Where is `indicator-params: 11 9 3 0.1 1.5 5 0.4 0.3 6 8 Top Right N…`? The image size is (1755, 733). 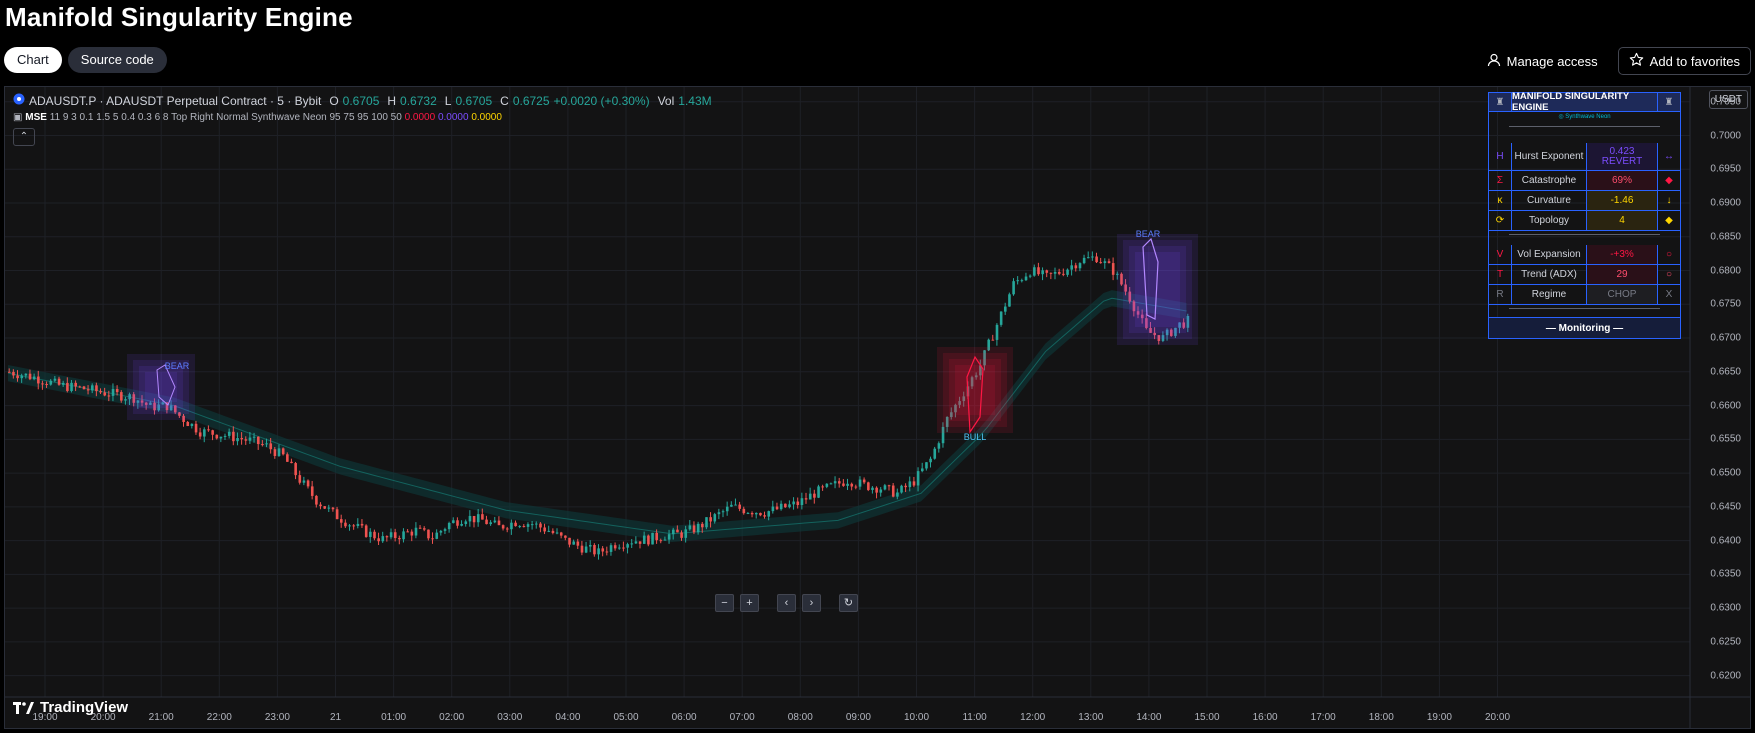
indicator-params: 11 9 3 0.1 1.5 5 0.4 0.3 6 8 Top Right N… is located at coordinates (225, 117).